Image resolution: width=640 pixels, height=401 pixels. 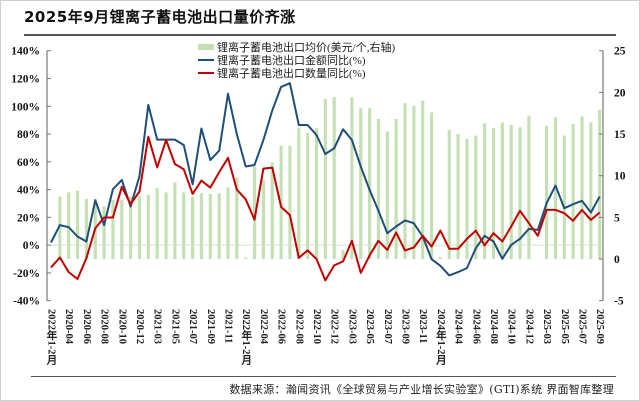 I want to click on legend-label: 锂离子蓄电池出口金额同比(%), so click(x=291, y=60).